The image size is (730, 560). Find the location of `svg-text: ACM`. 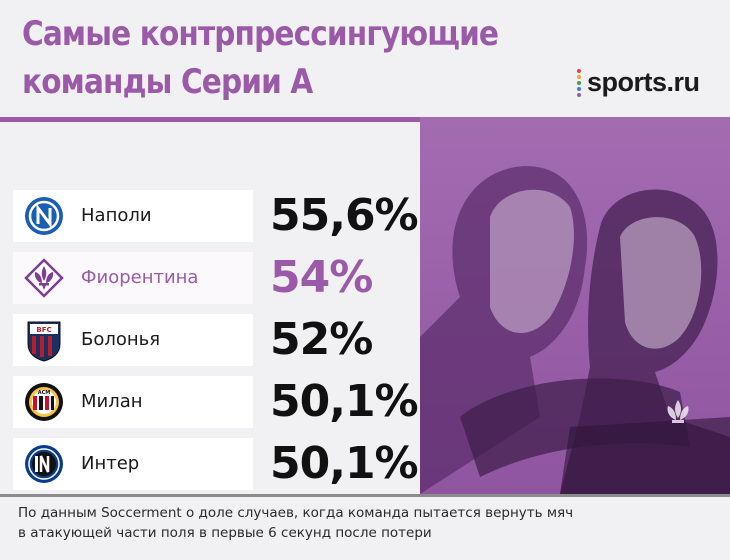

svg-text: ACM is located at coordinates (44, 393).